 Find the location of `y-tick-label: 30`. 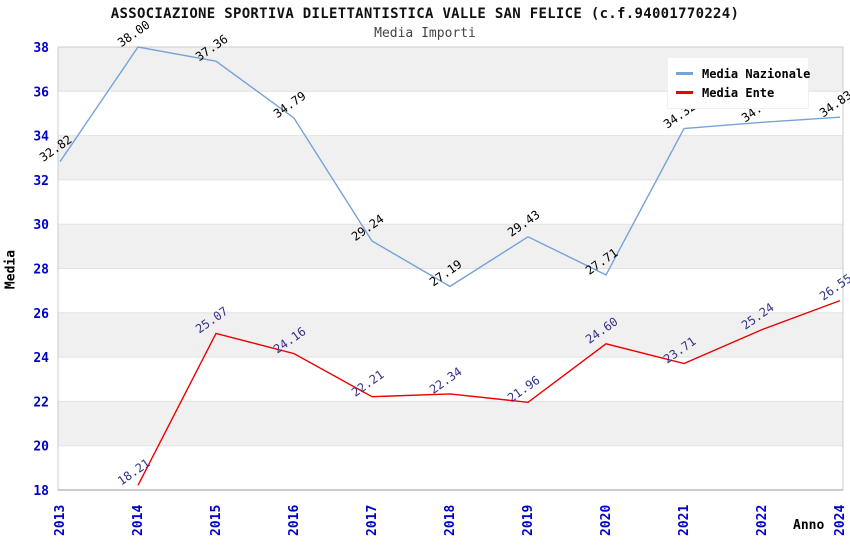

y-tick-label: 30 is located at coordinates (41, 225).